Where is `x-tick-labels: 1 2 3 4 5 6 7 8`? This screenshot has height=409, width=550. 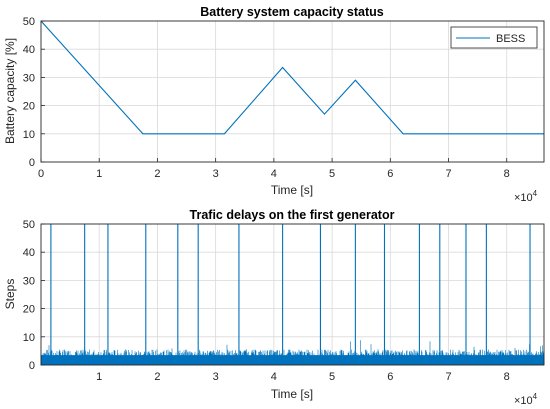
x-tick-labels: 1 2 3 4 5 6 7 8 is located at coordinates (303, 377).